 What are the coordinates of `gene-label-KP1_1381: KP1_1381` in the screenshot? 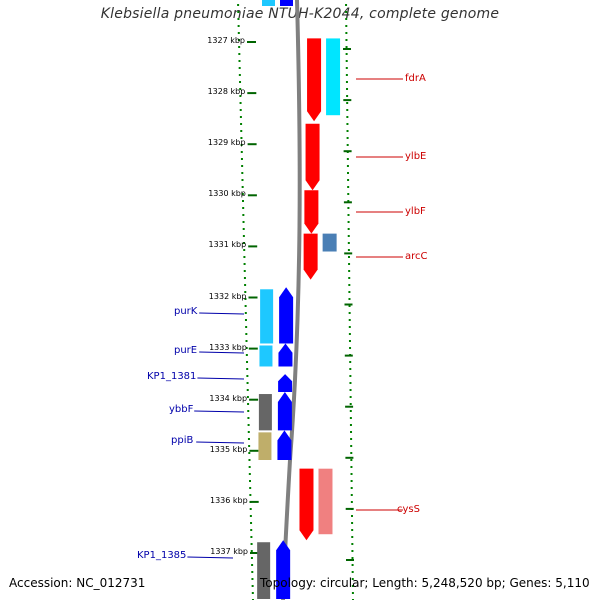 It's located at (172, 376).